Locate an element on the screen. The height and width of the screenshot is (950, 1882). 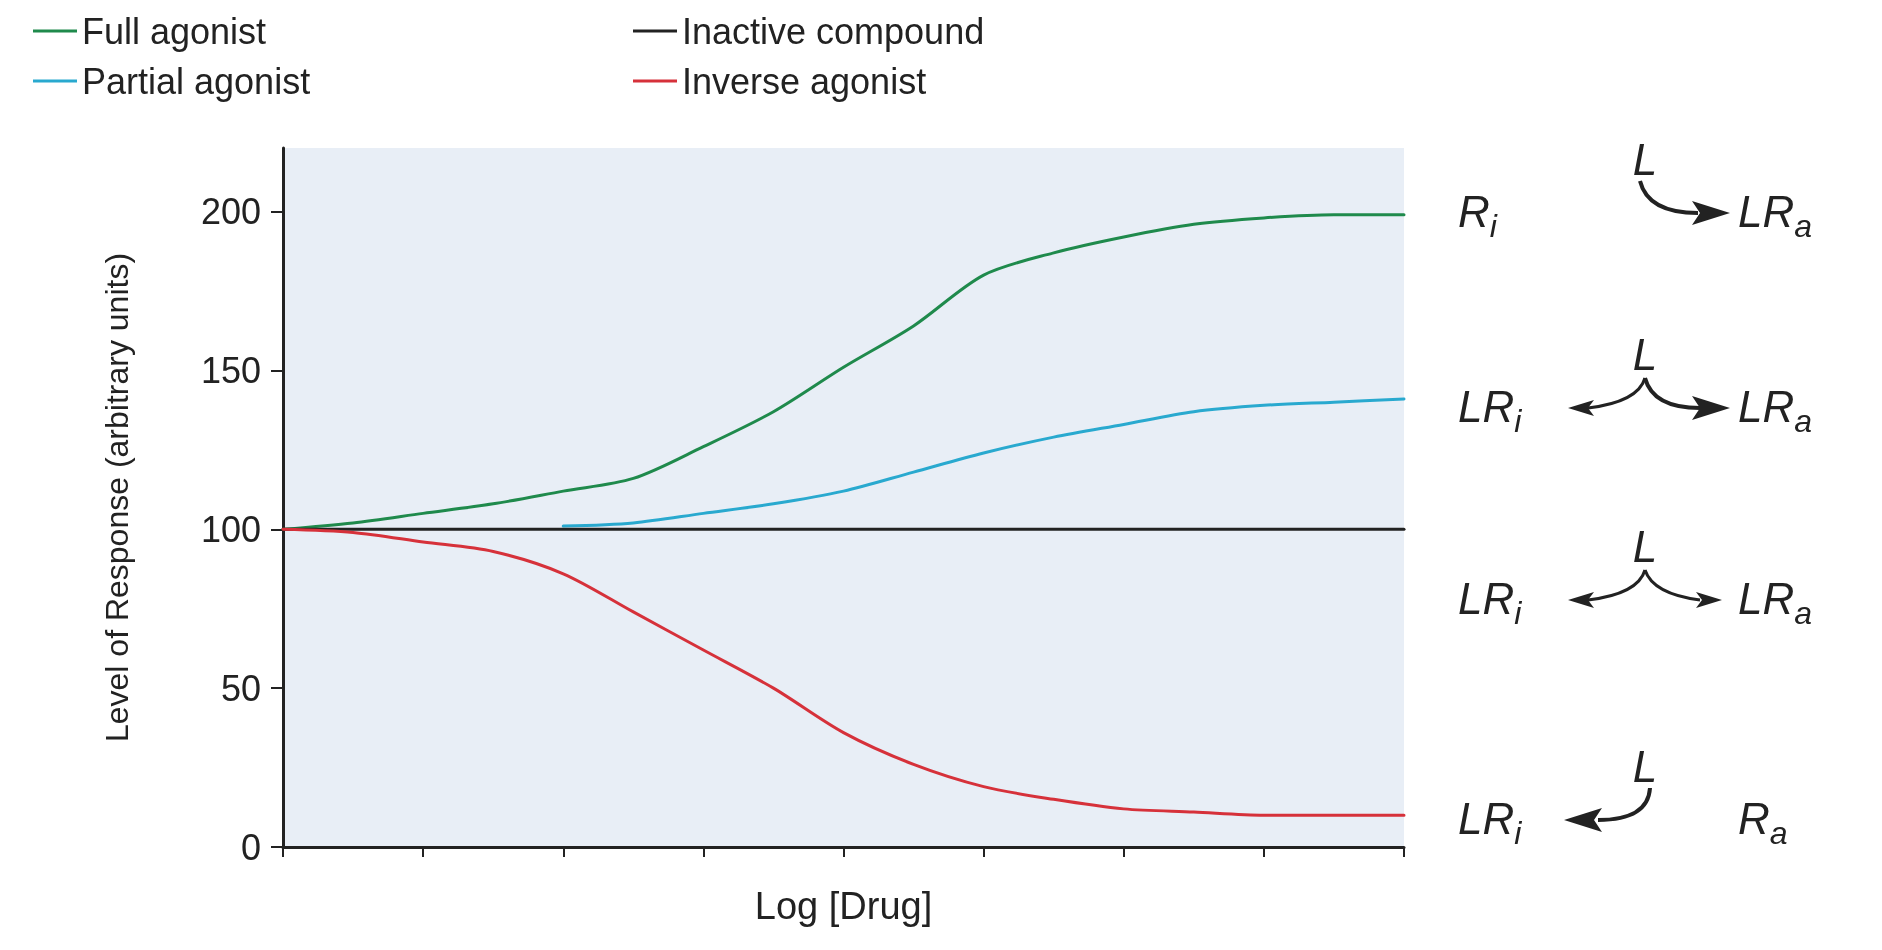
text: R$_{i}$ is located at coordinates (1478, 215).